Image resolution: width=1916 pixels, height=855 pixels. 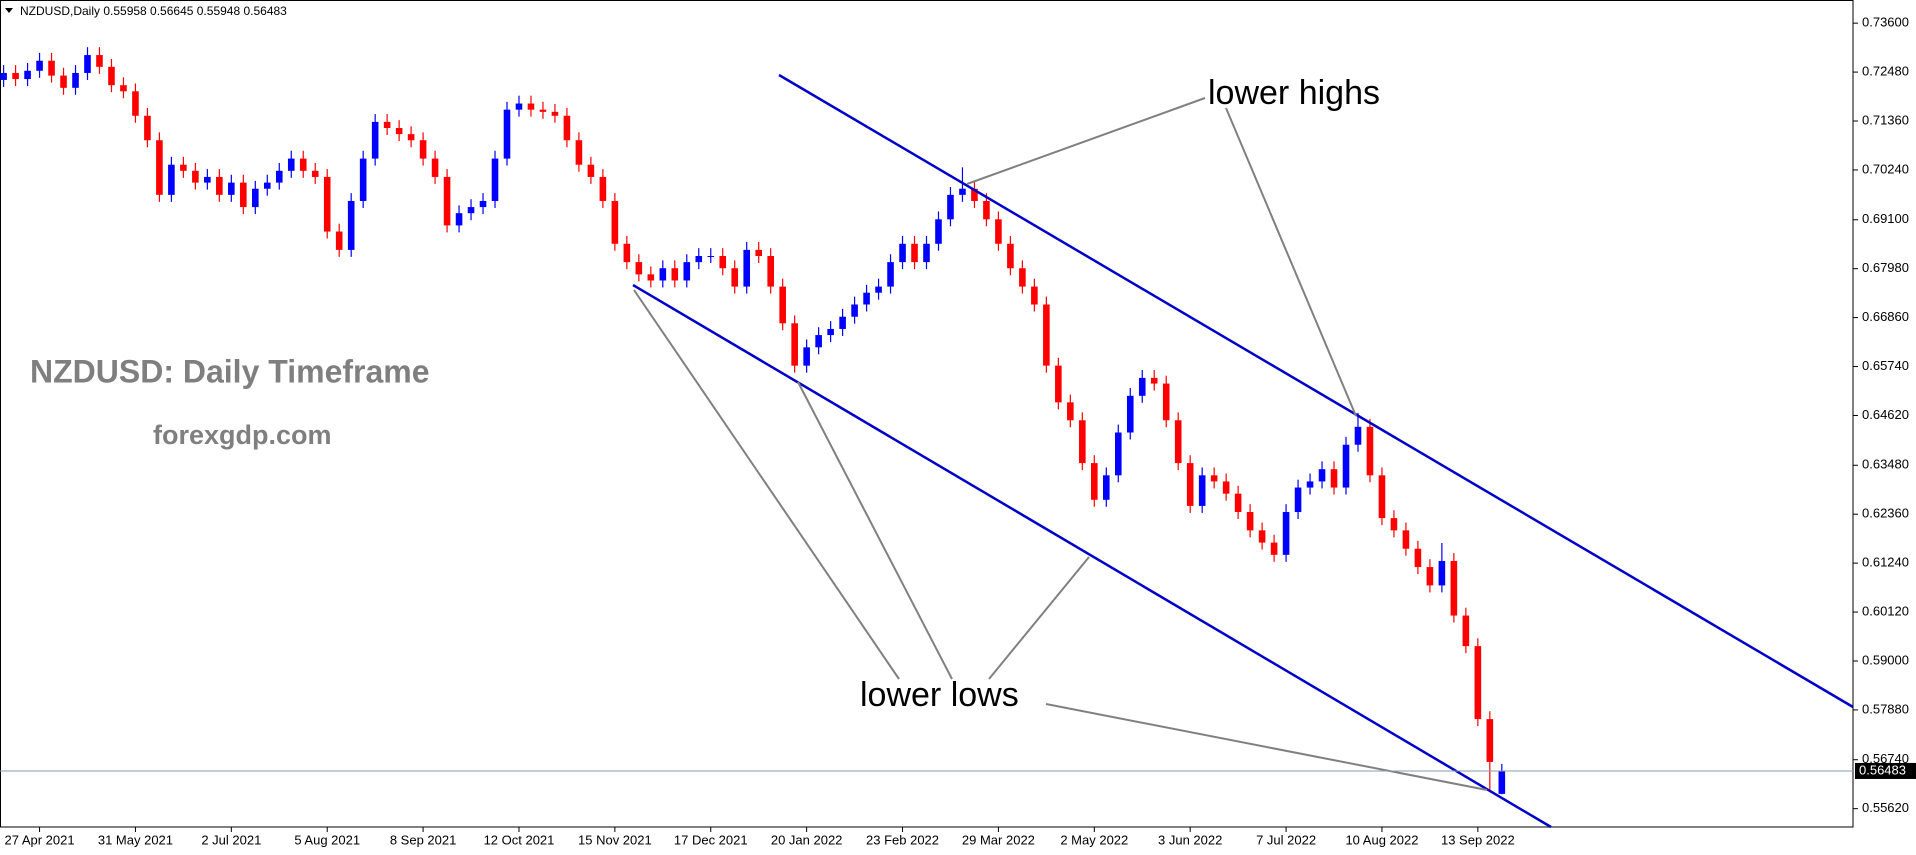 What do you see at coordinates (1885, 610) in the screenshot?
I see `y-tick-label: 0.60120` at bounding box center [1885, 610].